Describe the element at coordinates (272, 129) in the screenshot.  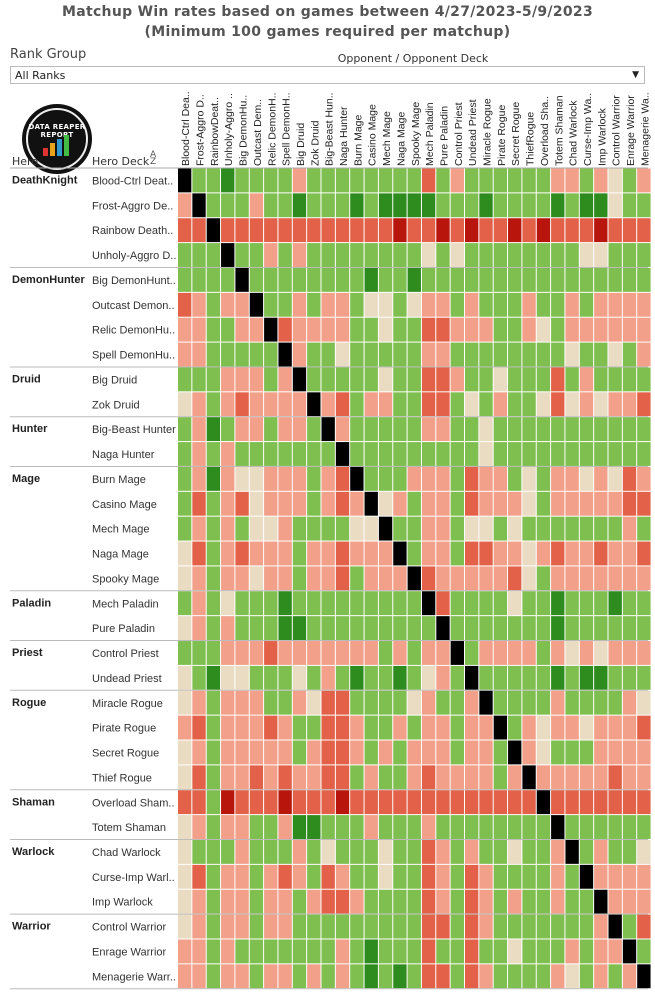
I see `column-label: Relic DemonH..` at that location.